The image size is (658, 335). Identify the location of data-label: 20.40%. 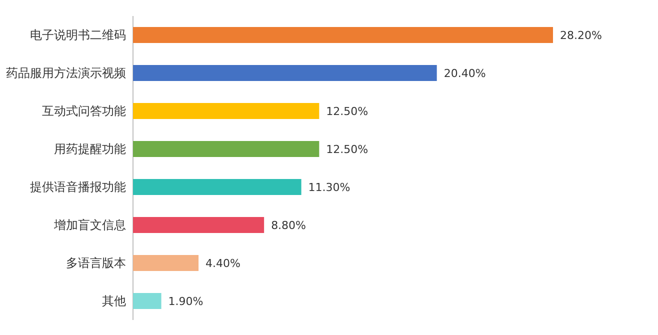
(465, 73).